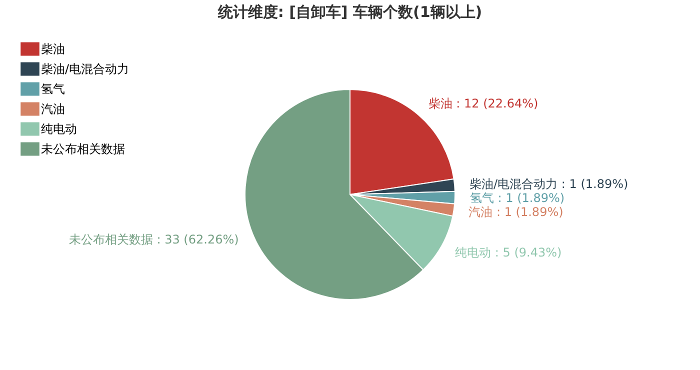 This screenshot has height=370, width=700. Describe the element at coordinates (59, 129) in the screenshot. I see `legend-label: 纯电动` at that location.